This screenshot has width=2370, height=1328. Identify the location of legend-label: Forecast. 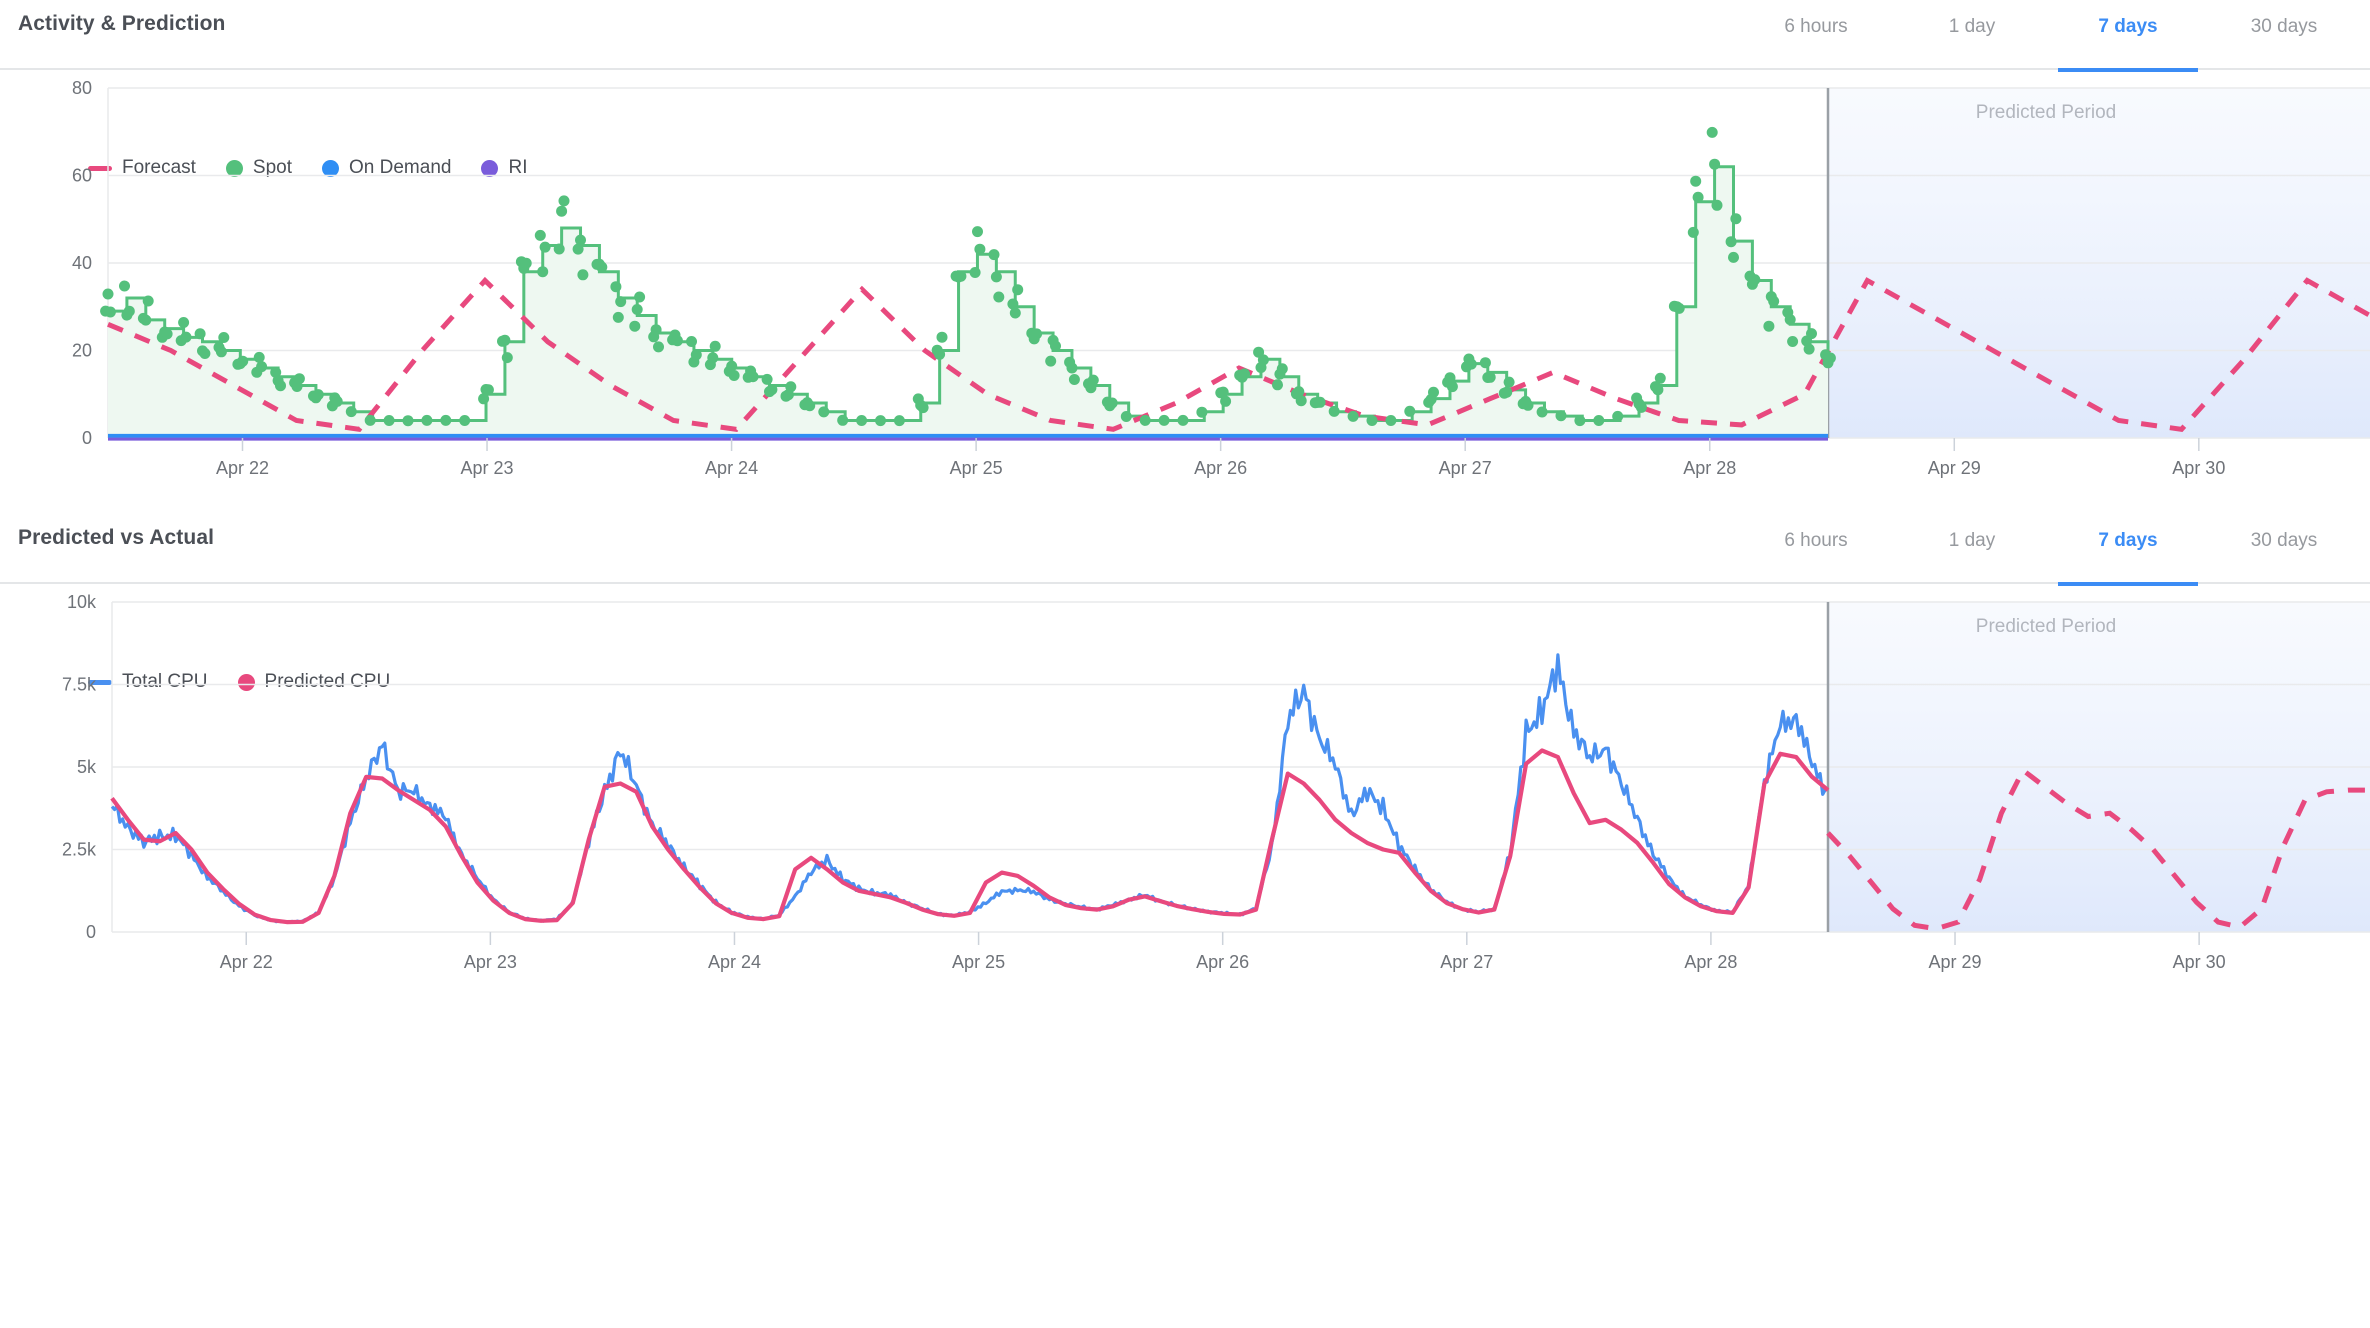
(159, 167).